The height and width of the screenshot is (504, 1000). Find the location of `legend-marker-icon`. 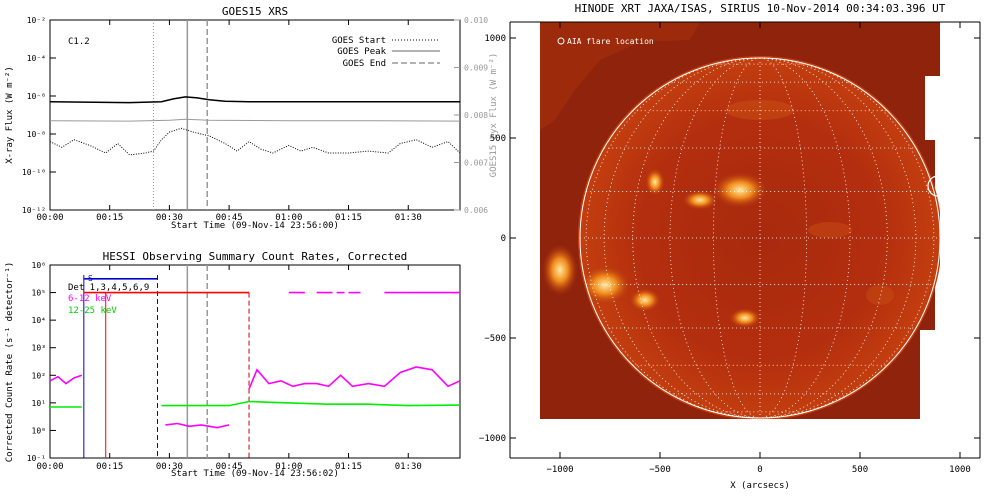

legend-marker-icon is located at coordinates (561, 41).